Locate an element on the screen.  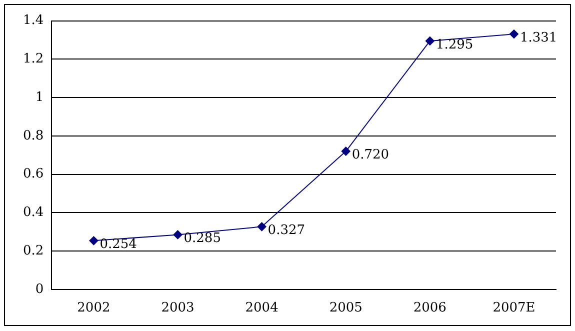
y-tick-label: 0.2 is located at coordinates (33, 250).